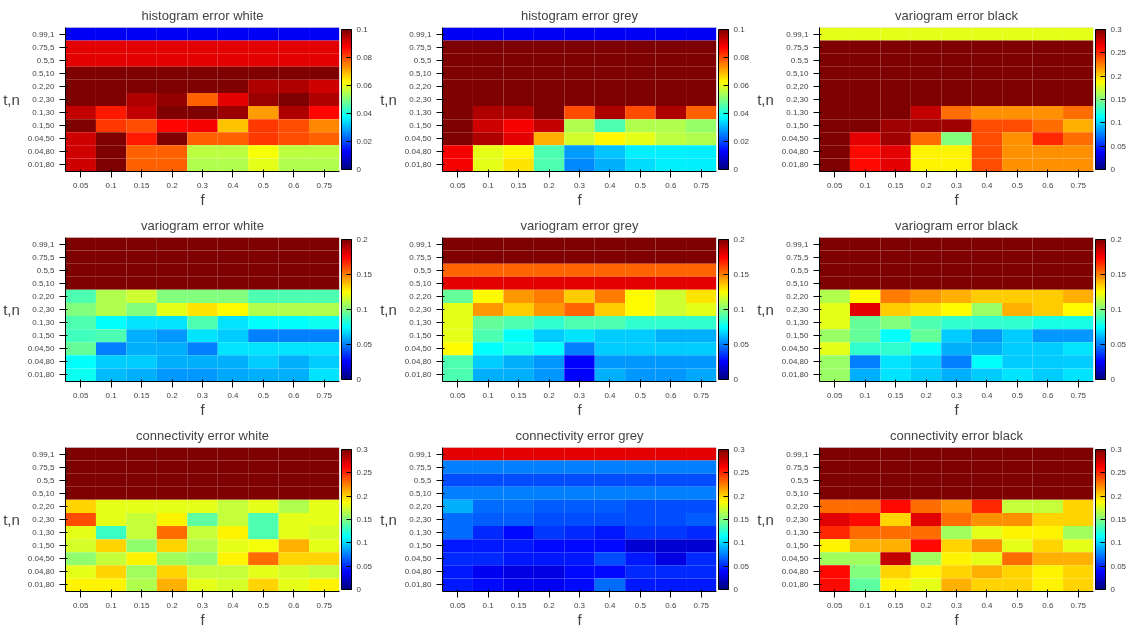  Describe the element at coordinates (957, 15) in the screenshot. I see `chart-title: variogram error black` at that location.